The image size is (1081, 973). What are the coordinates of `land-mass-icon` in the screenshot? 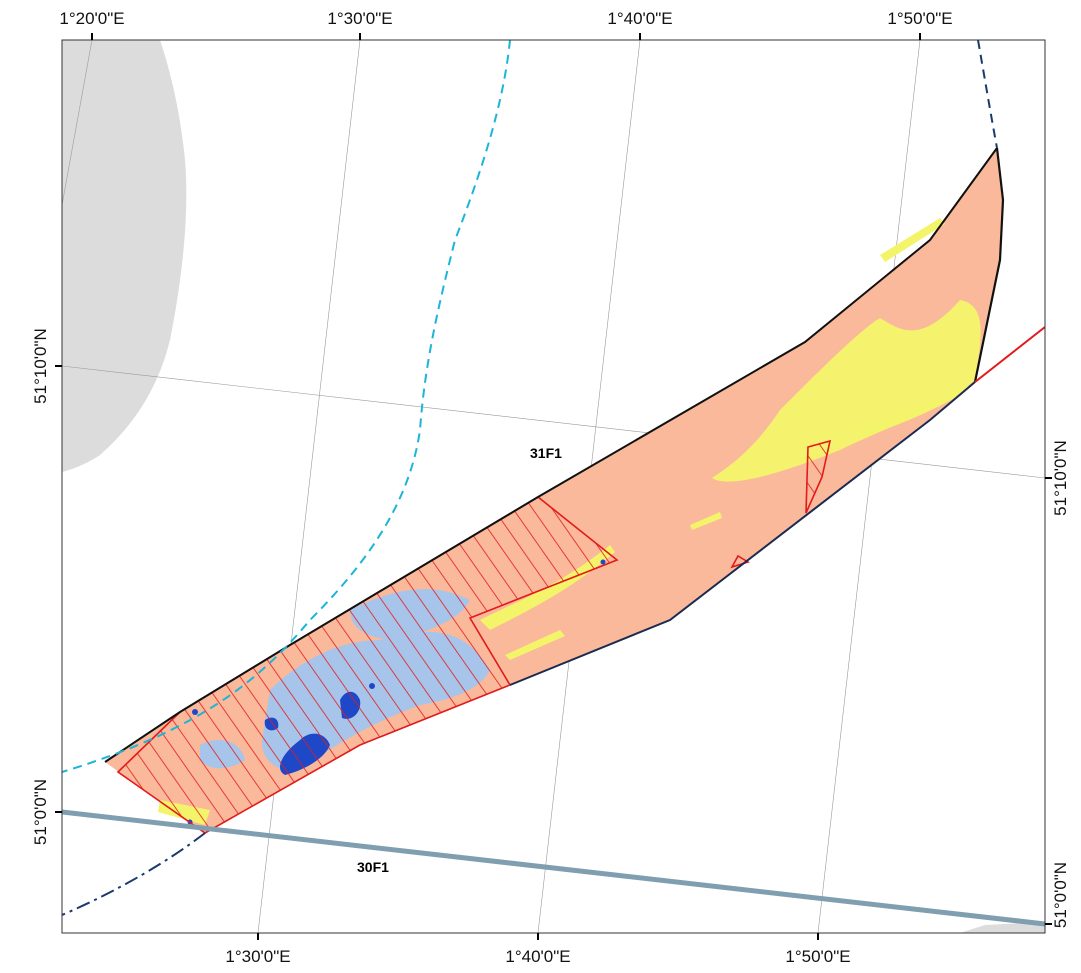 It's located at (124, 256).